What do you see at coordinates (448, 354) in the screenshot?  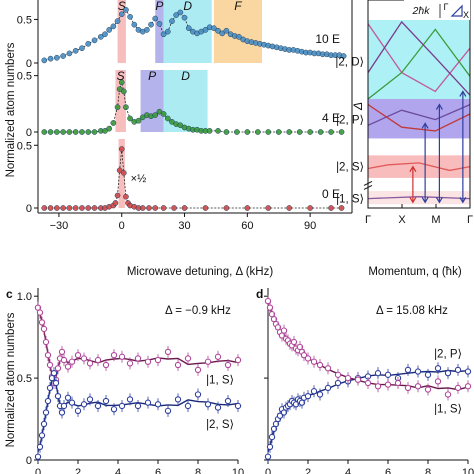 I see `d-legend-2P: |2, P⟩` at bounding box center [448, 354].